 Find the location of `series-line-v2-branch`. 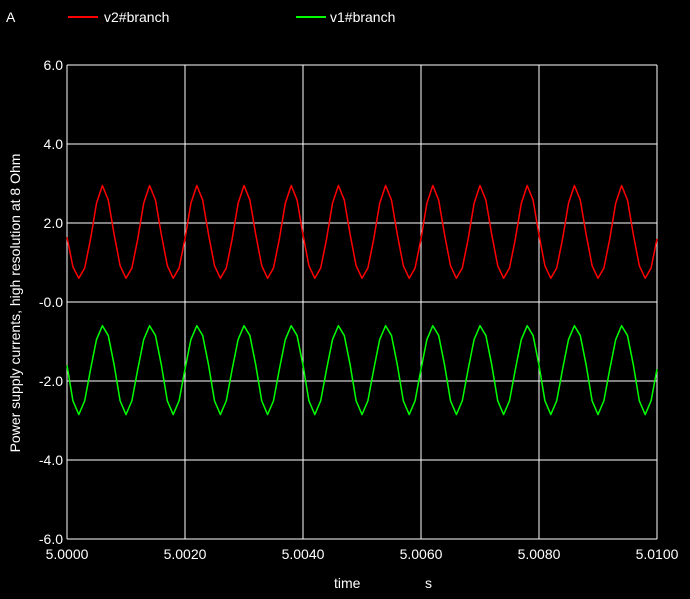

series-line-v2-branch is located at coordinates (362, 232).